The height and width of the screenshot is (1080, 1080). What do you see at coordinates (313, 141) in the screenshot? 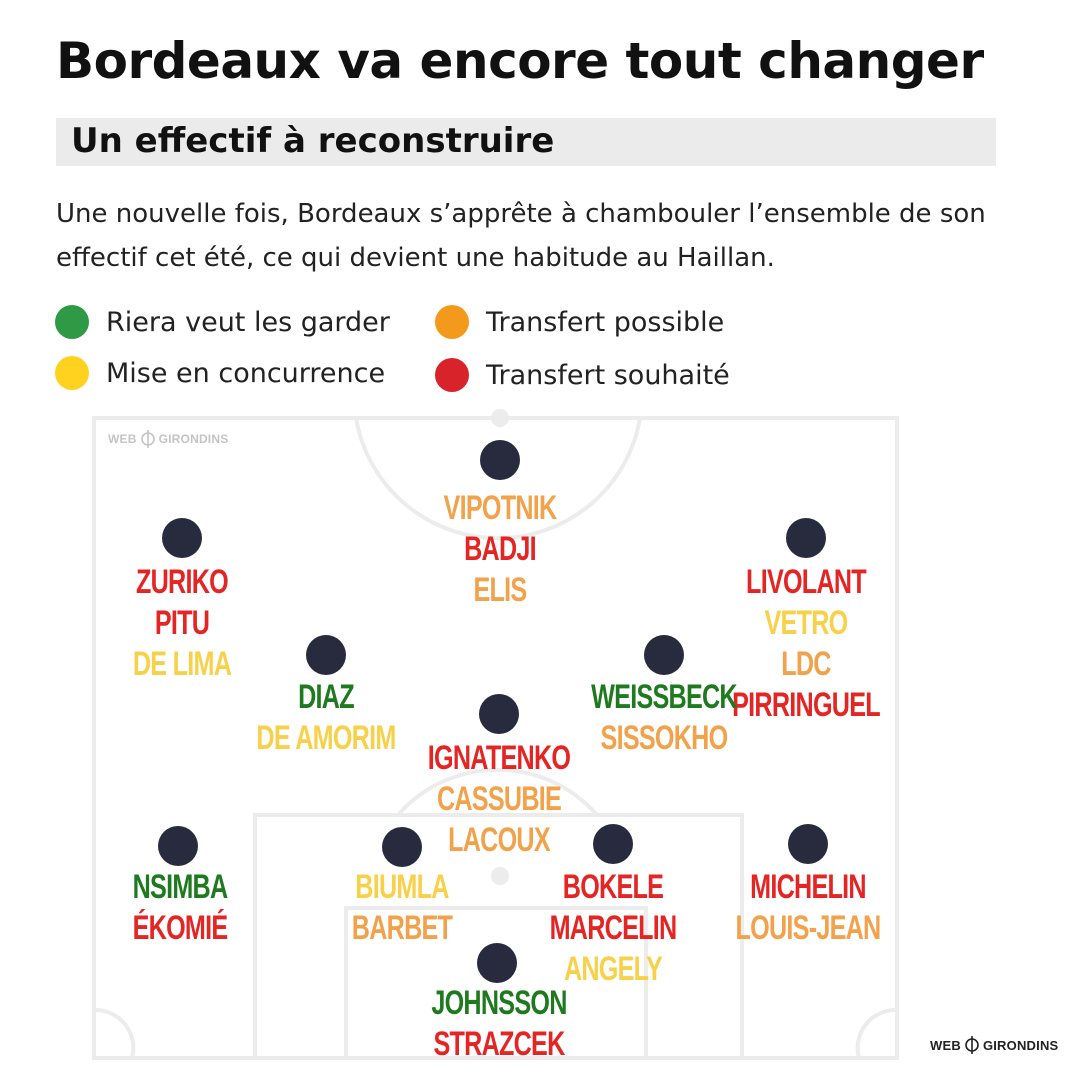
I see `subtitle: Un effectif à reconstruire` at bounding box center [313, 141].